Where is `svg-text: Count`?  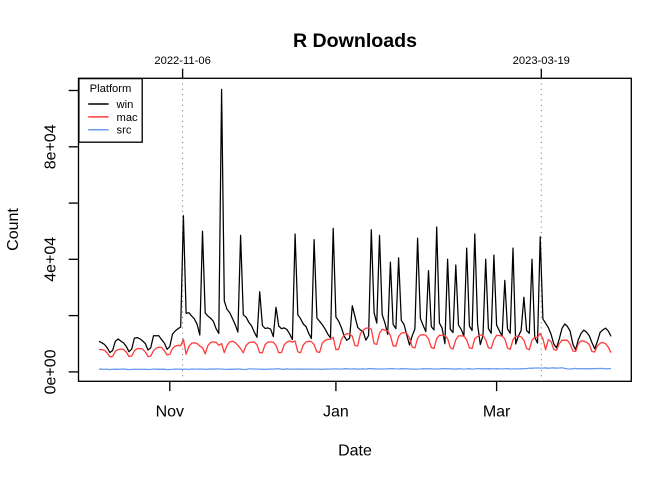
svg-text: Count is located at coordinates (13, 229).